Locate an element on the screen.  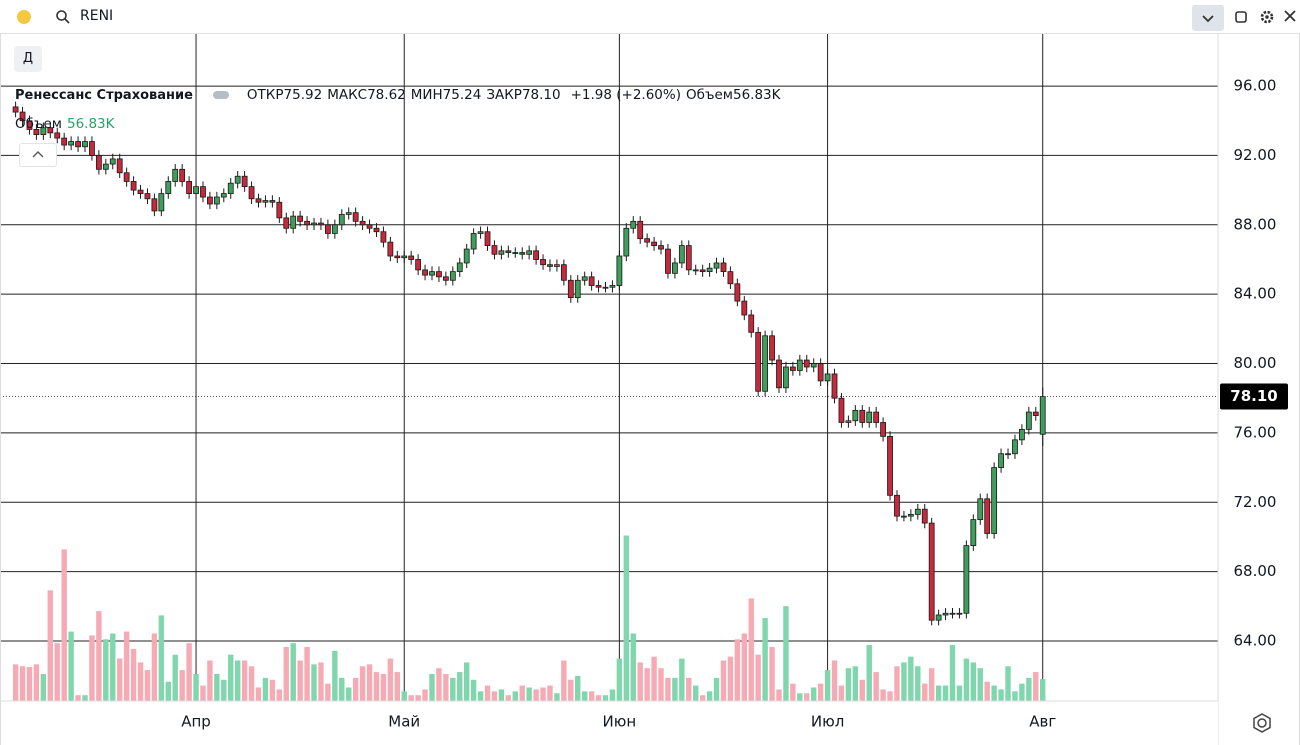
interval-button: Д is located at coordinates (28, 59).